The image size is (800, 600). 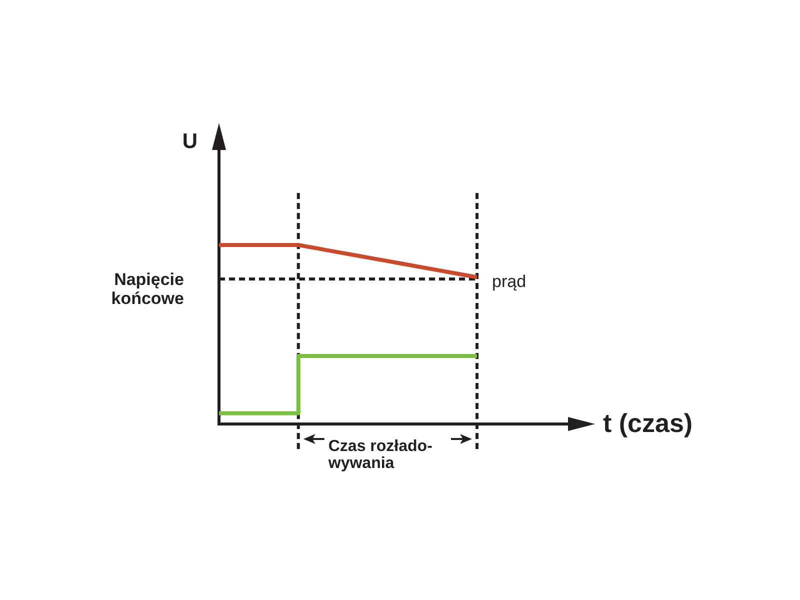 What do you see at coordinates (509, 282) in the screenshot?
I see `text: prąd` at bounding box center [509, 282].